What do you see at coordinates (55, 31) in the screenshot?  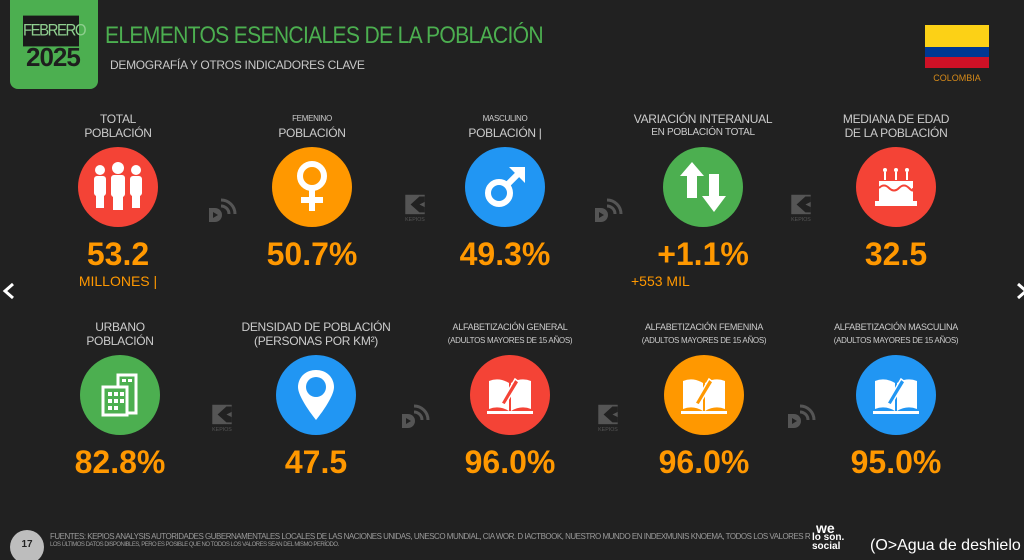 I see `date-month: FEBRERO` at bounding box center [55, 31].